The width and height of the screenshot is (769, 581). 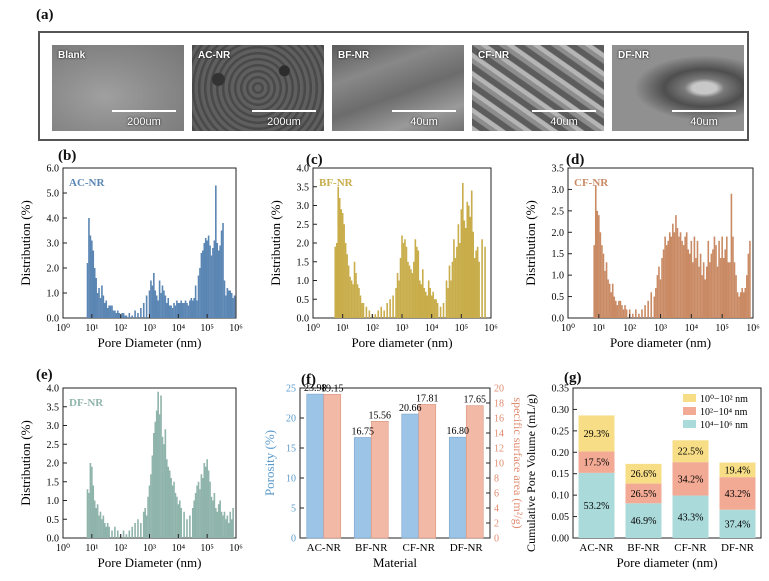 I want to click on y-tick-label: 4.0, so click(x=53, y=389).